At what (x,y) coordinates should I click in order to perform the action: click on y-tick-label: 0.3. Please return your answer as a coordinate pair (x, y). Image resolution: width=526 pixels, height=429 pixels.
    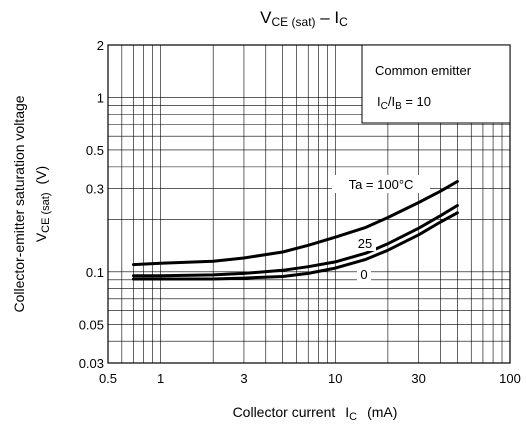
    Looking at the image, I should click on (95, 189).